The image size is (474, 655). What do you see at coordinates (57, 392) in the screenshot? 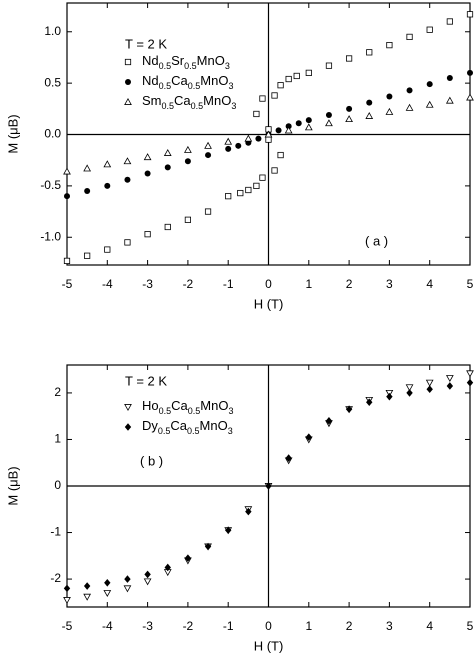
I see `y-tick-label: 2` at bounding box center [57, 392].